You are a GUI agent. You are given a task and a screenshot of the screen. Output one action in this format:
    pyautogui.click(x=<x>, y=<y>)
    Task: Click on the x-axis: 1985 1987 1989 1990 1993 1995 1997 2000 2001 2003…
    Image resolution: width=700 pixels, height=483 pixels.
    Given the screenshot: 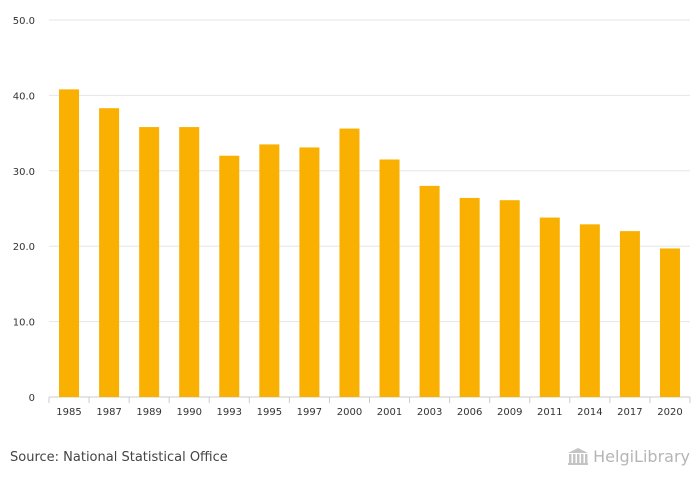 What is the action you would take?
    pyautogui.click(x=369, y=407)
    